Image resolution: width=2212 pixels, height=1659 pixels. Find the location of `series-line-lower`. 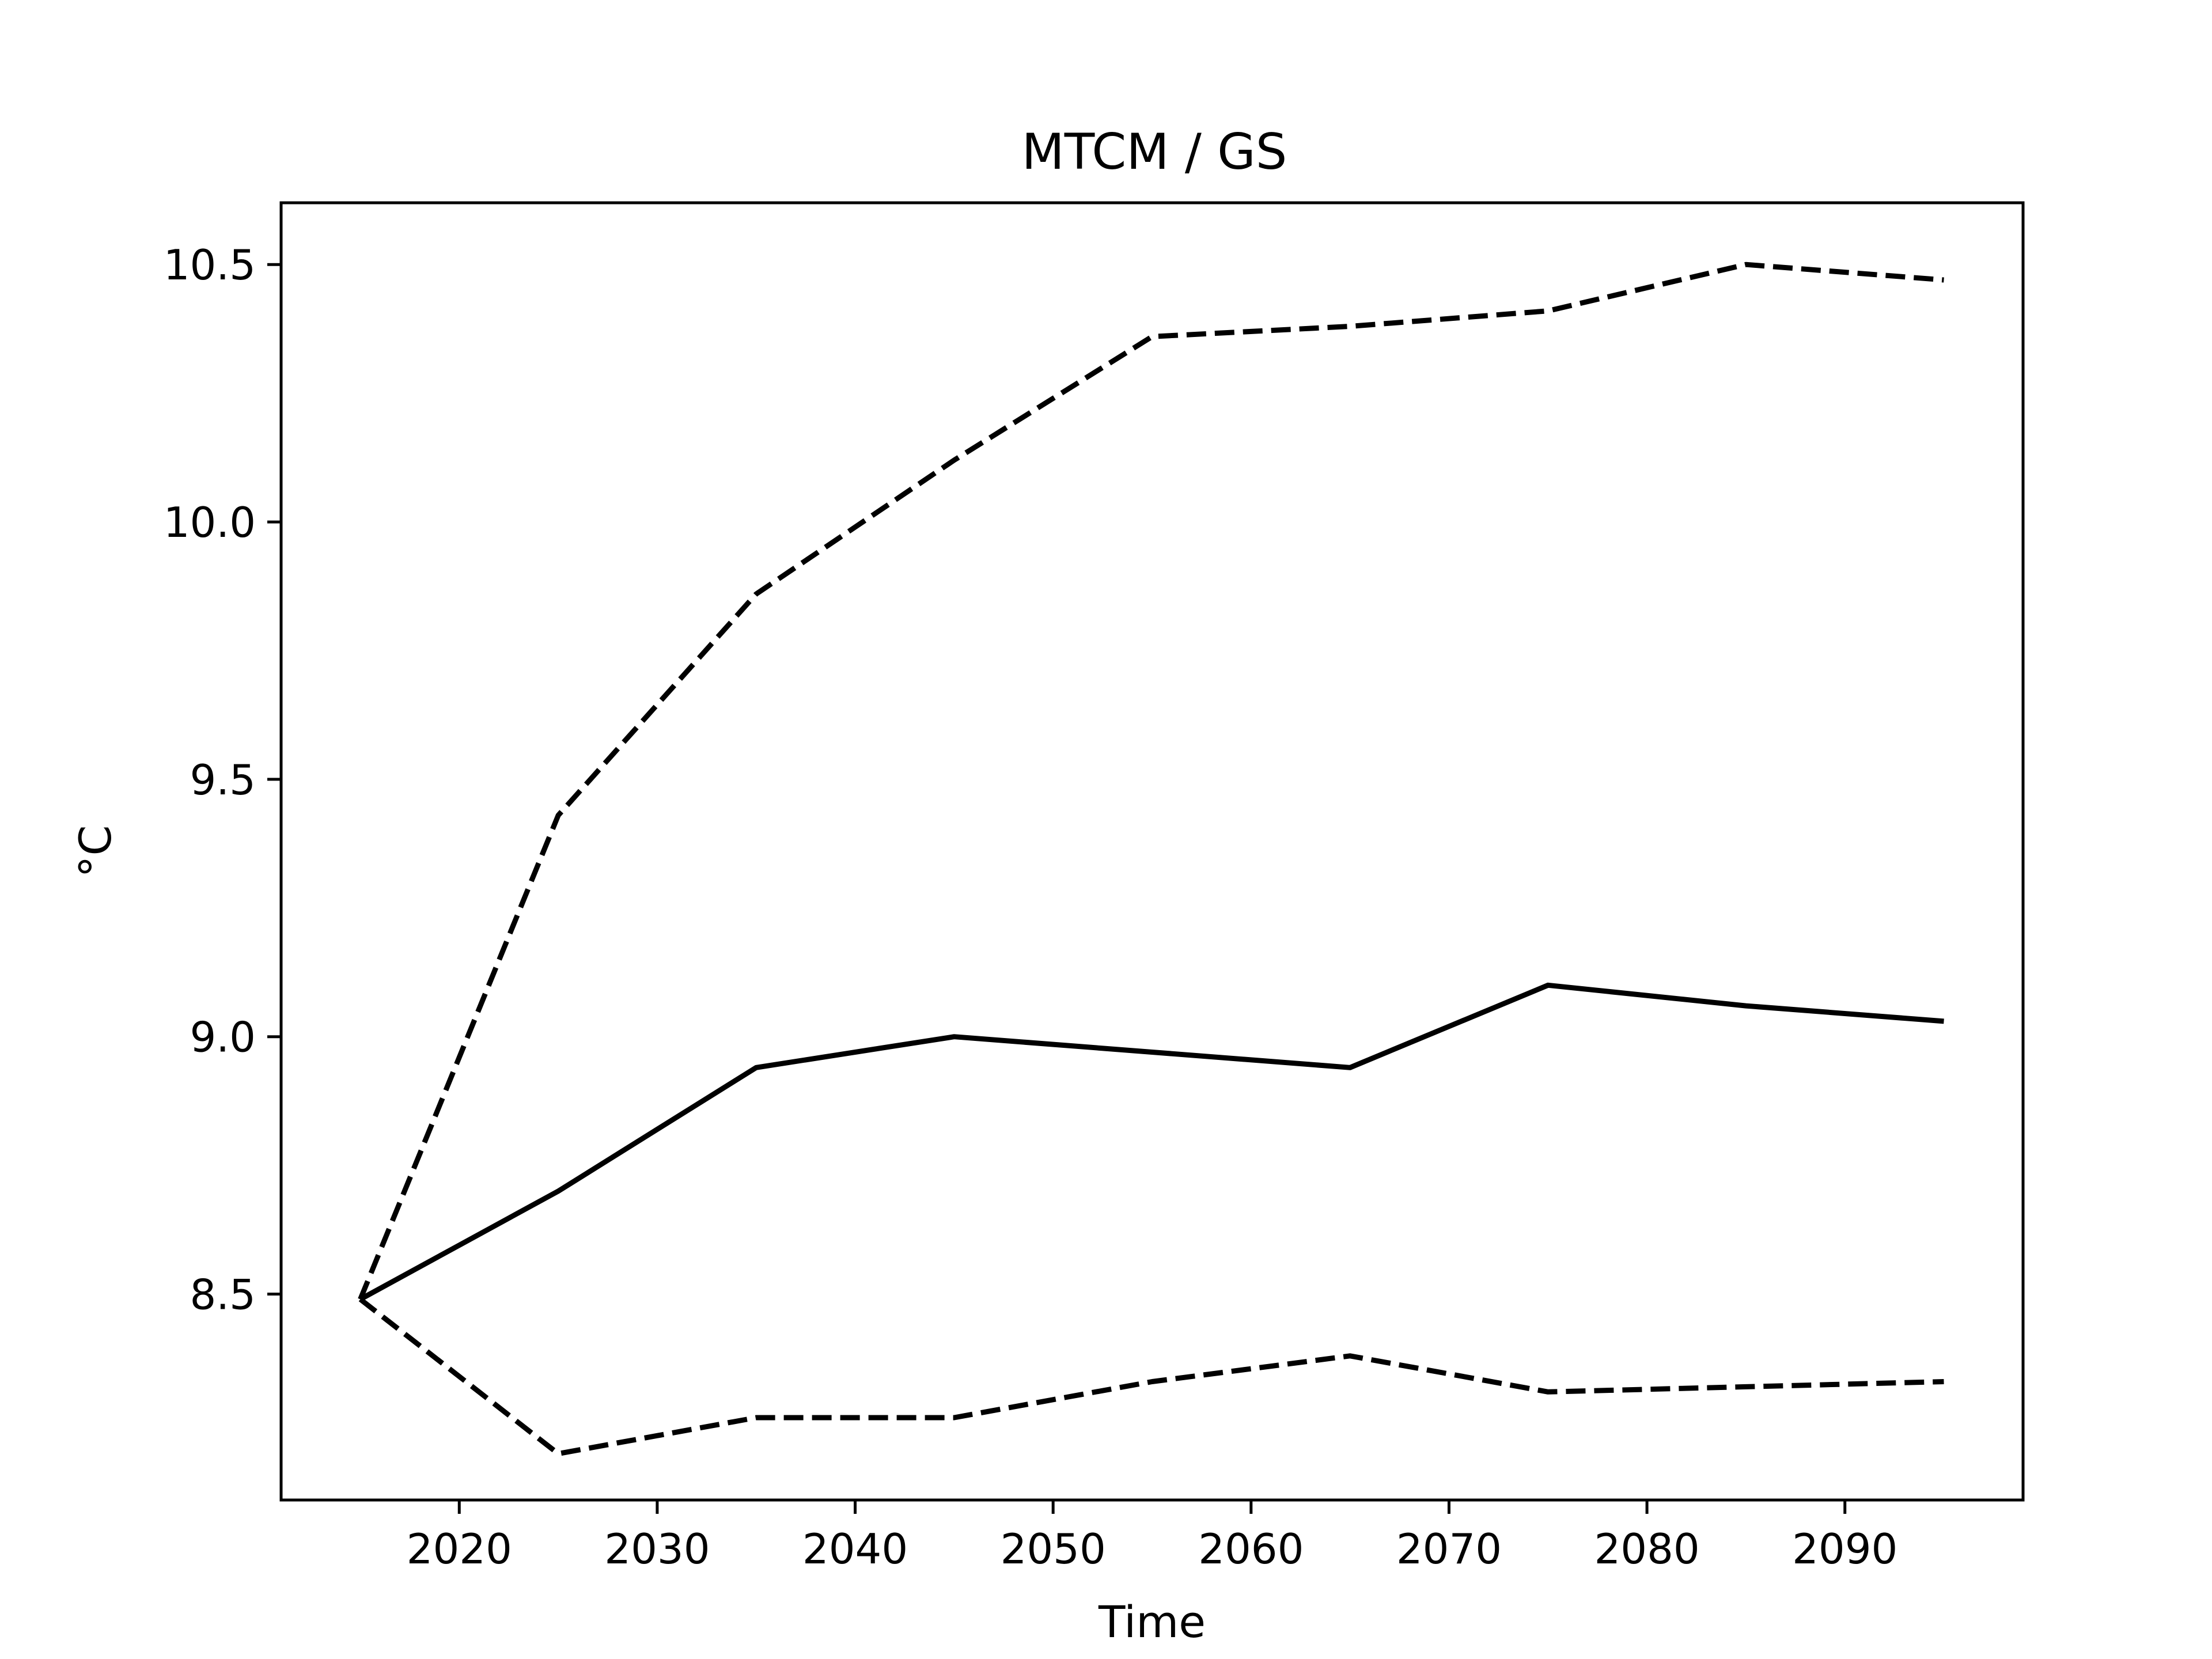

series-line-lower is located at coordinates (1151, 1377).